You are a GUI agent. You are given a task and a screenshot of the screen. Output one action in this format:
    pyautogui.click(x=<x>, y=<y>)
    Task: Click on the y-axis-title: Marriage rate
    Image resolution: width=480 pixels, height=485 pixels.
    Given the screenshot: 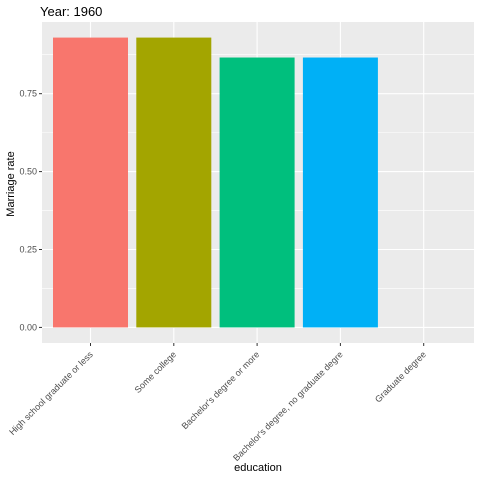 What is the action you would take?
    pyautogui.click(x=11, y=183)
    